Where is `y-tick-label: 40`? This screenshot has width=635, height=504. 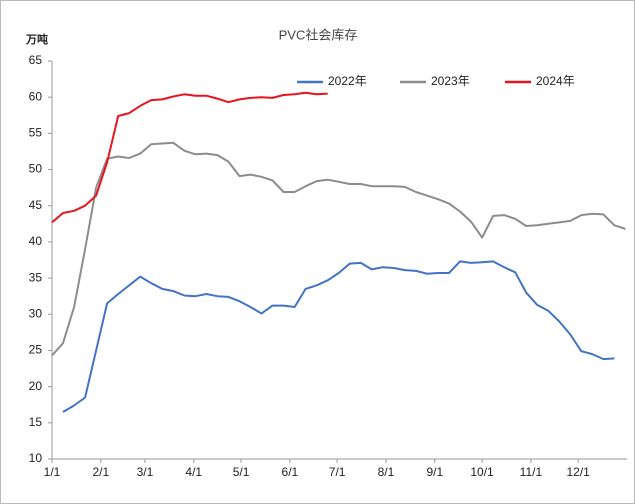 y-tick-label: 40 is located at coordinates (36, 241).